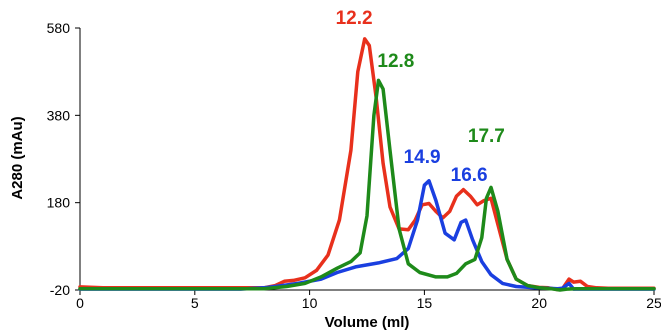  What do you see at coordinates (653, 303) in the screenshot?
I see `x-tick-label: 25` at bounding box center [653, 303].